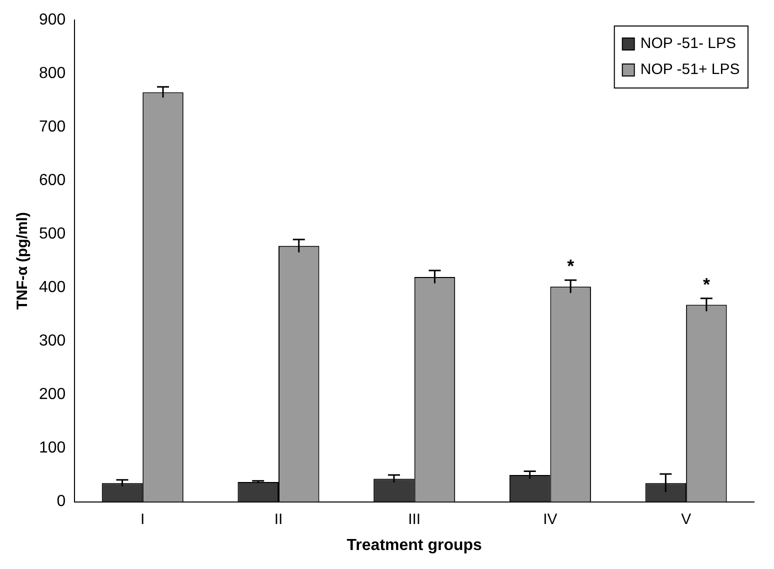 This screenshot has height=569, width=774. Describe the element at coordinates (52, 448) in the screenshot. I see `y-tick-label: 100` at that location.